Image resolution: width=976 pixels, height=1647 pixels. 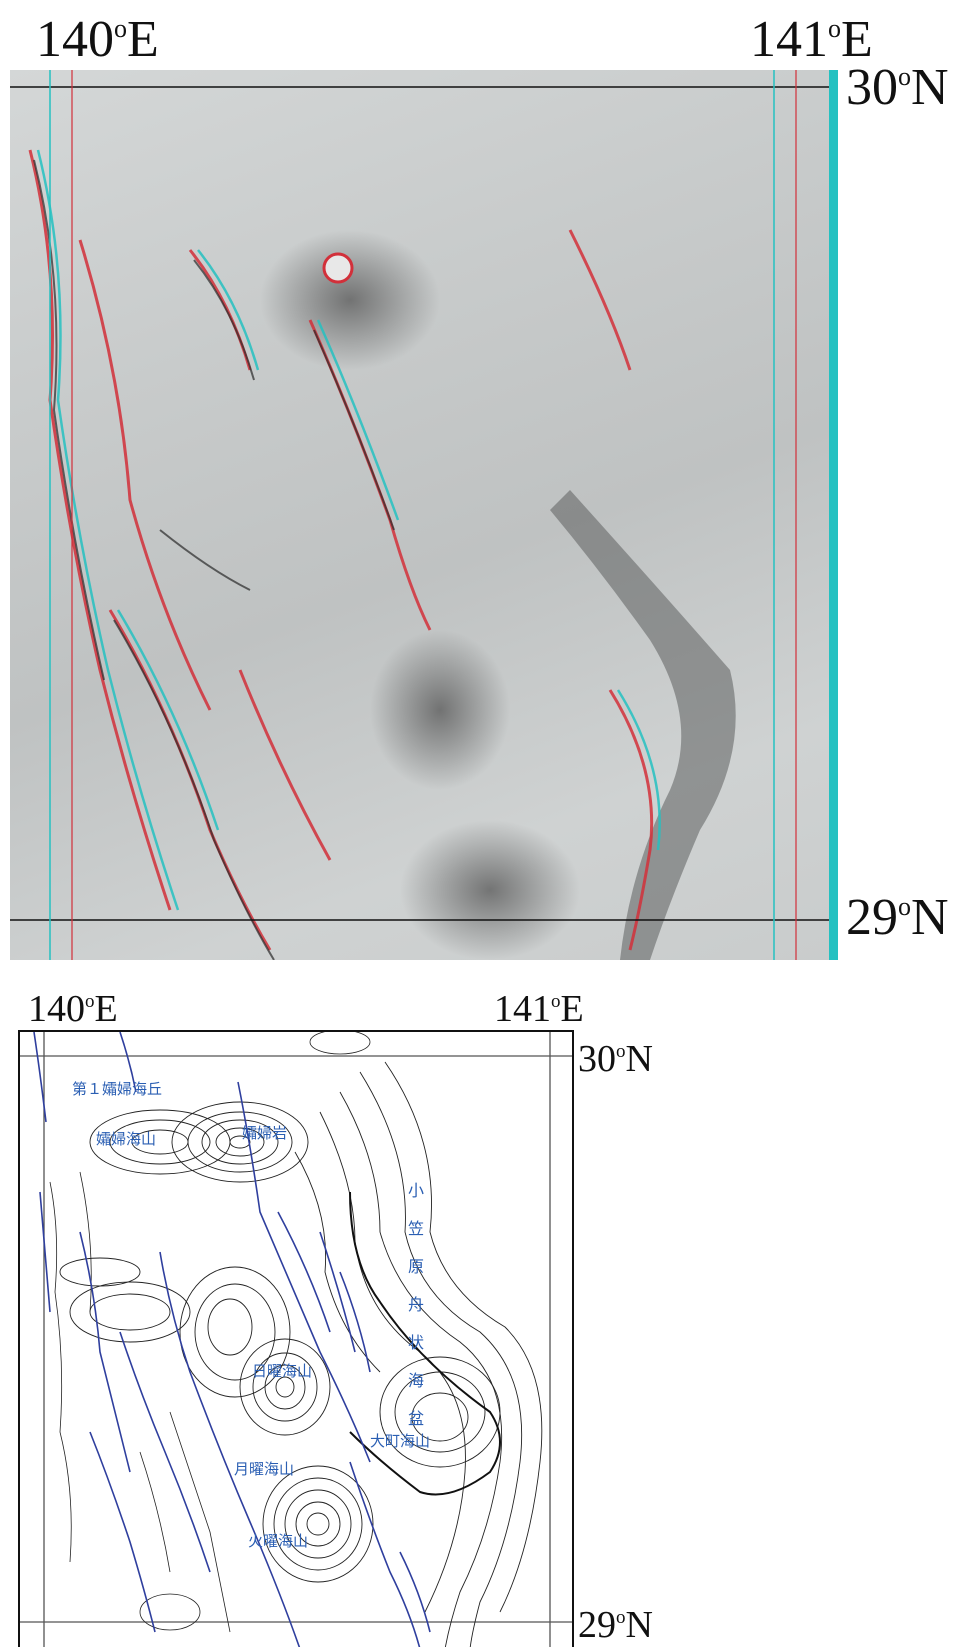 I want to click on contour-scattered, so click(x=210, y=1332).